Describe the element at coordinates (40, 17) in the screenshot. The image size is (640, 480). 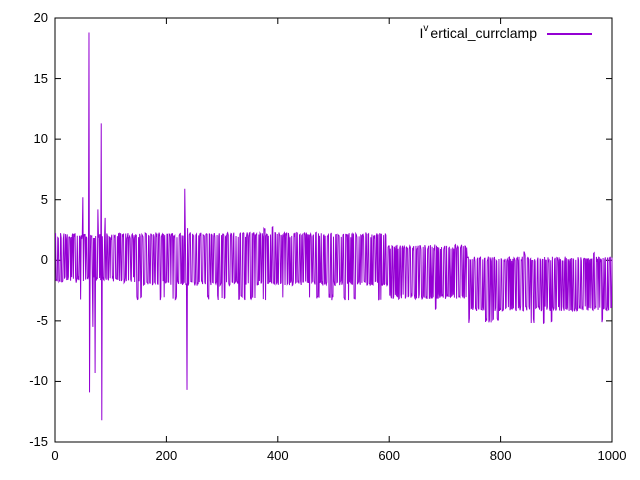
I see `y-tick-label: 20` at that location.